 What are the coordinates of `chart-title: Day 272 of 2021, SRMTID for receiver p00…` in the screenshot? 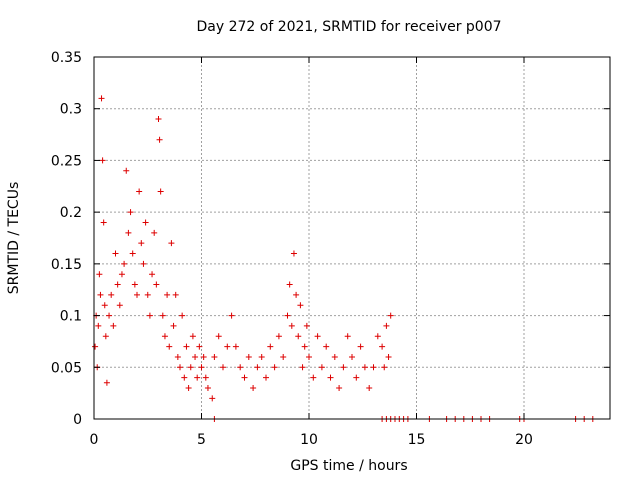 It's located at (348, 27).